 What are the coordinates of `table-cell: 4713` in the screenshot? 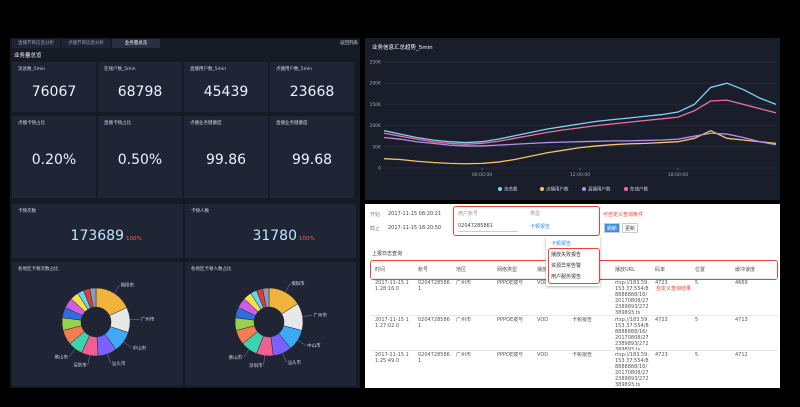 It's located at (741, 320).